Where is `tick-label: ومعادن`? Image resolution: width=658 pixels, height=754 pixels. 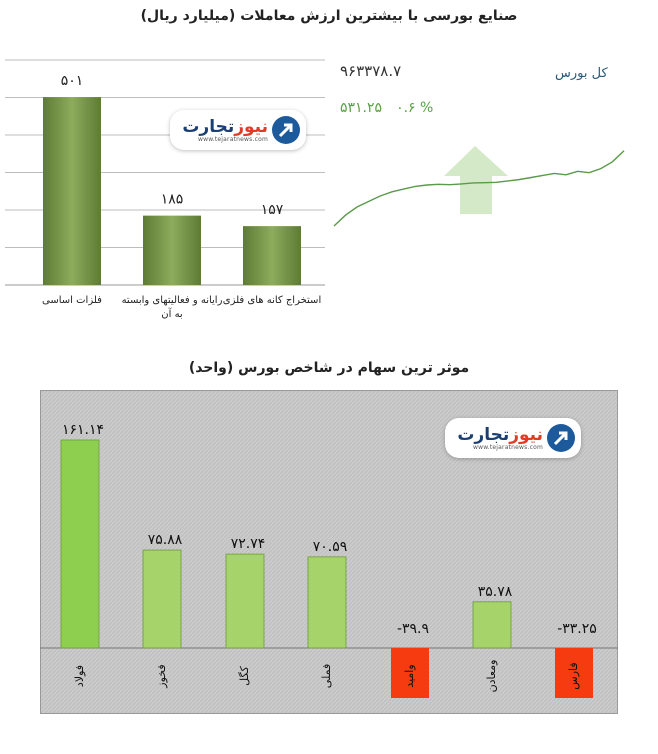 tick-label: ومعادن is located at coordinates (491, 676).